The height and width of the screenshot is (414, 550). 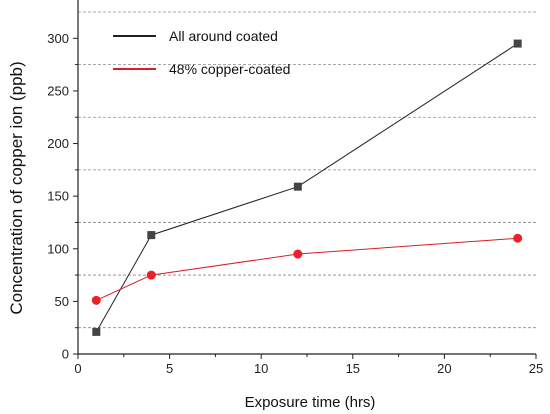 What do you see at coordinates (77, 368) in the screenshot?
I see `x-tick-label-0: 0` at bounding box center [77, 368].